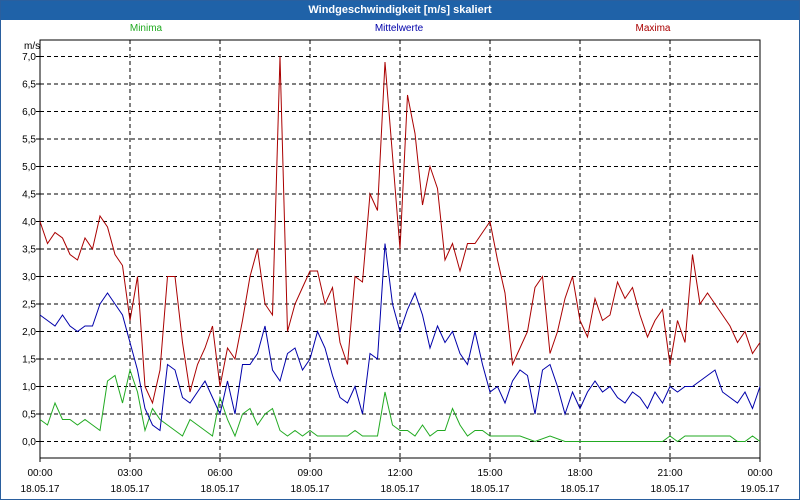 Image resolution: width=800 pixels, height=500 pixels. Describe the element at coordinates (29, 222) in the screenshot. I see `y-tick-label: 4,0` at that location.